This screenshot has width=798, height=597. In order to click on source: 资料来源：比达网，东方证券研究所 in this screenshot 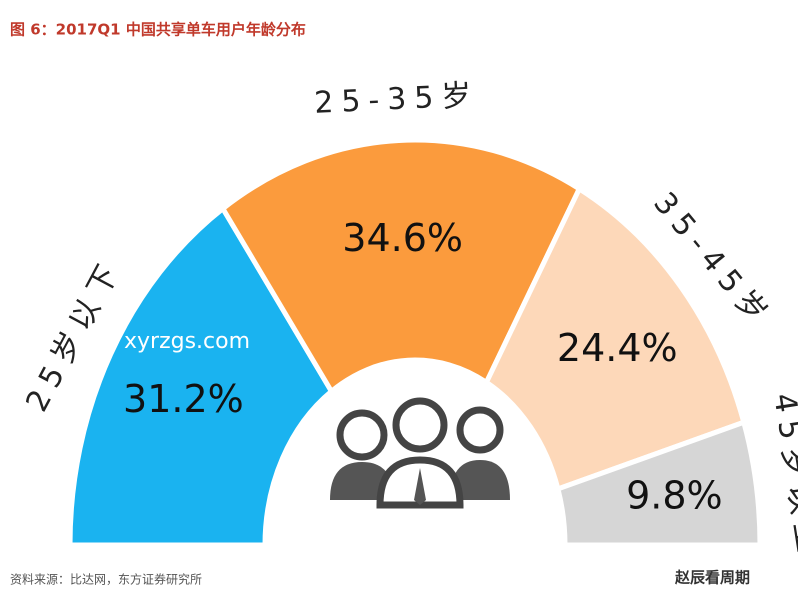, I will do `click(106, 579)`.